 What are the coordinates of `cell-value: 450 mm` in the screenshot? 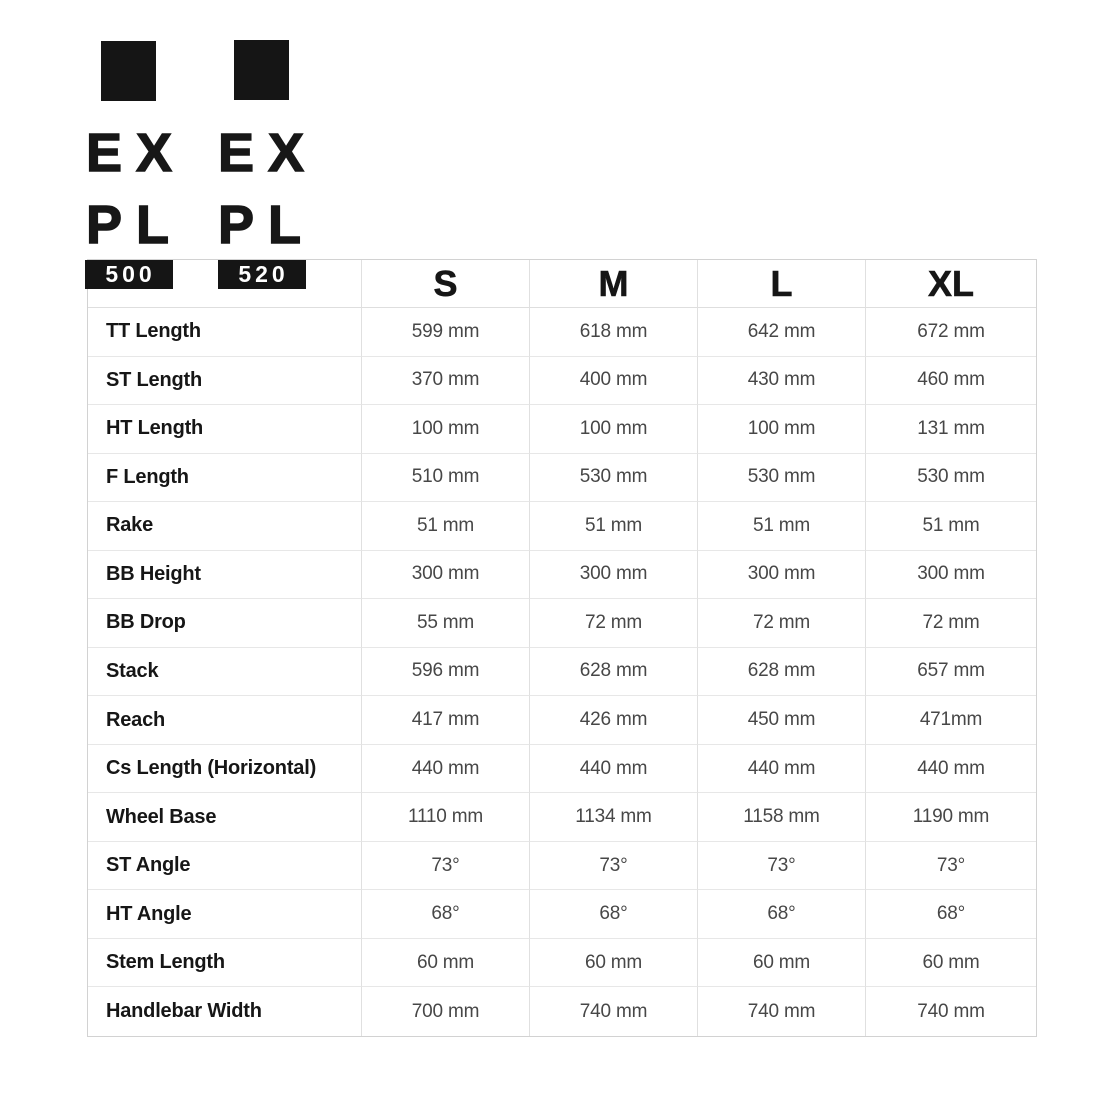 It's located at (782, 720).